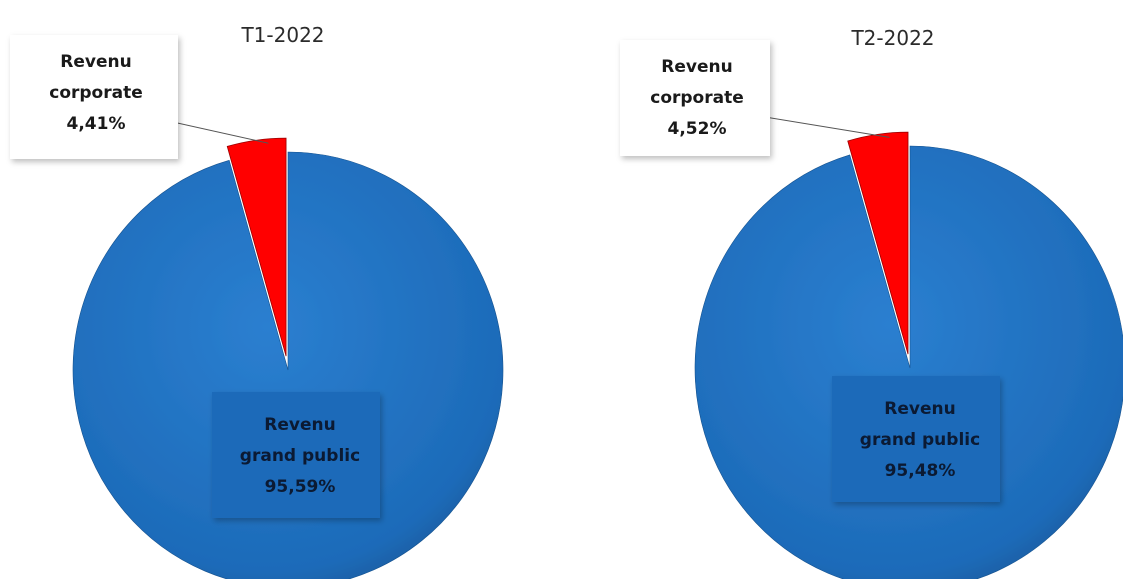  I want to click on callout-corporate: Revenu corporate 4,52%, so click(695, 98).